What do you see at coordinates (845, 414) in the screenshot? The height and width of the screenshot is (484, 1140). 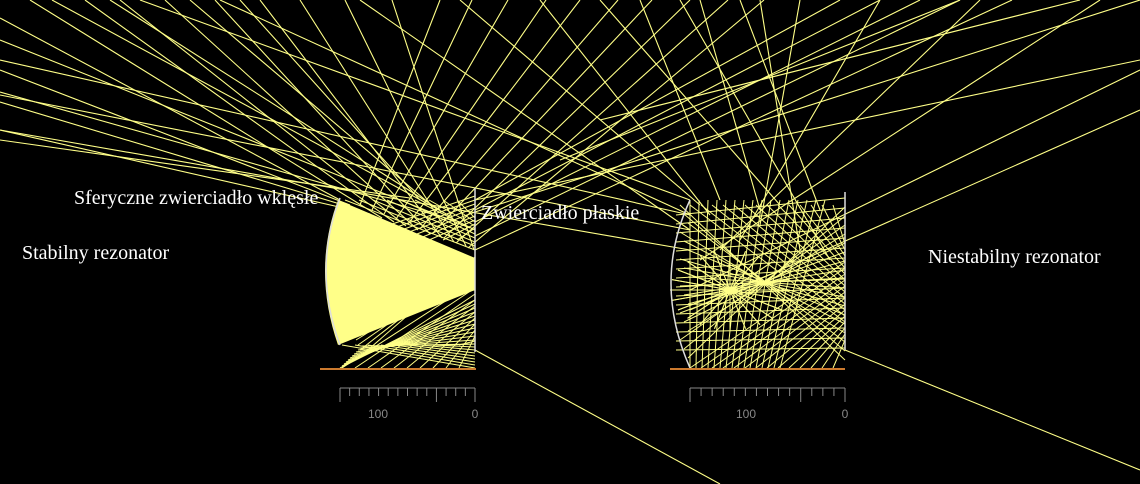 I see `scale-label-0: 0` at bounding box center [845, 414].